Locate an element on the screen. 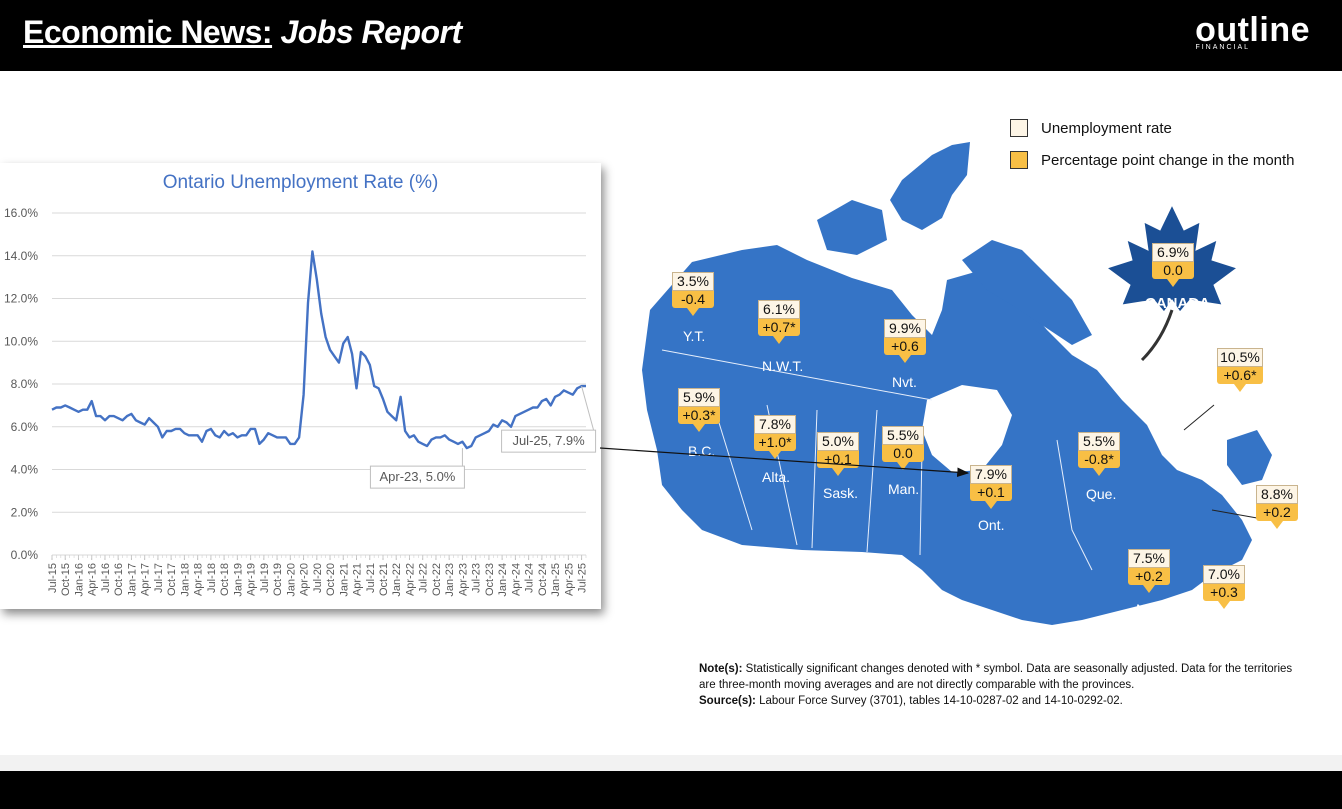 This screenshot has width=1342, height=809. x-tick-label: Jul-23 is located at coordinates (477, 578).